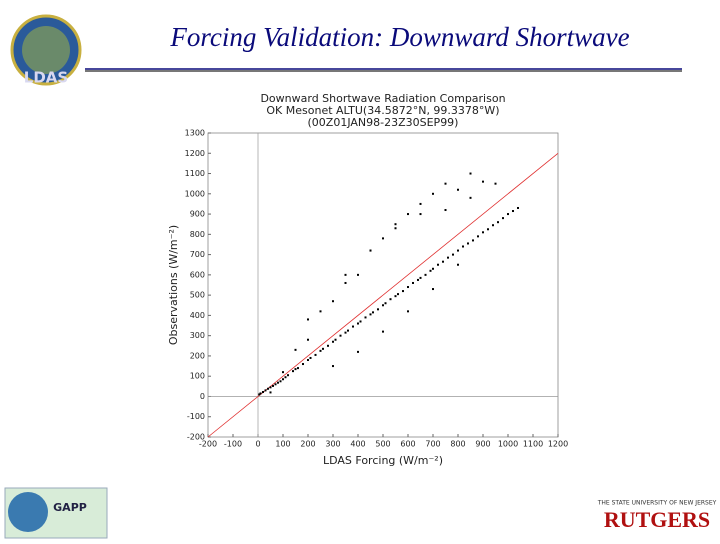  I want to click on x-tick-label: 400, so click(357, 444).